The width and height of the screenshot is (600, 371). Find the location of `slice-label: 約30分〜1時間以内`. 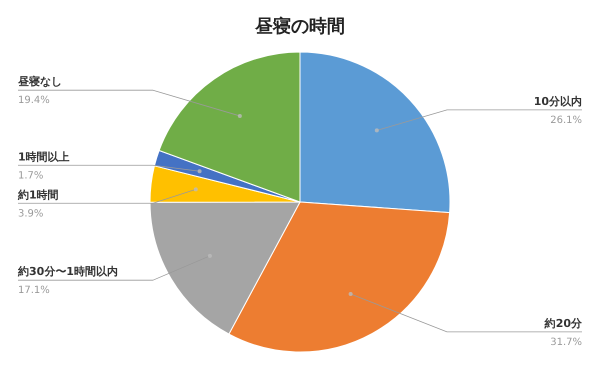

slice-label: 約30分〜1時間以内 is located at coordinates (67, 271).